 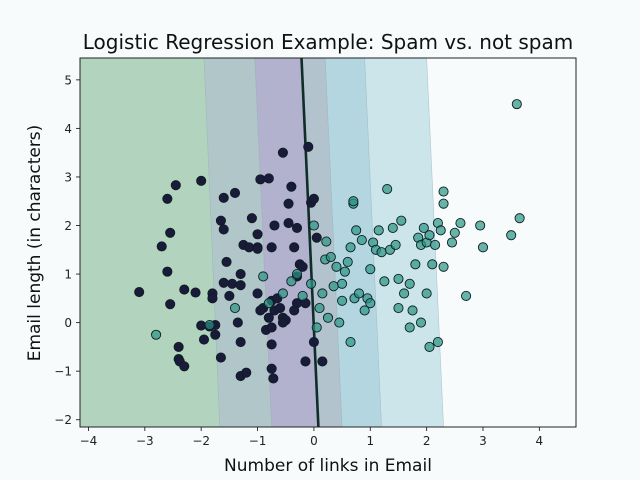 I want to click on y-tick-label: 2, so click(x=68, y=226).